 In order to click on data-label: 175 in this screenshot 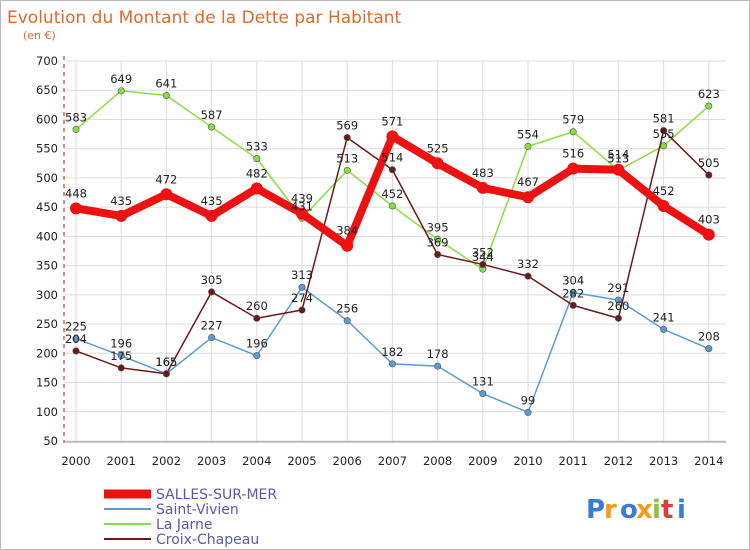, I will do `click(121, 356)`.